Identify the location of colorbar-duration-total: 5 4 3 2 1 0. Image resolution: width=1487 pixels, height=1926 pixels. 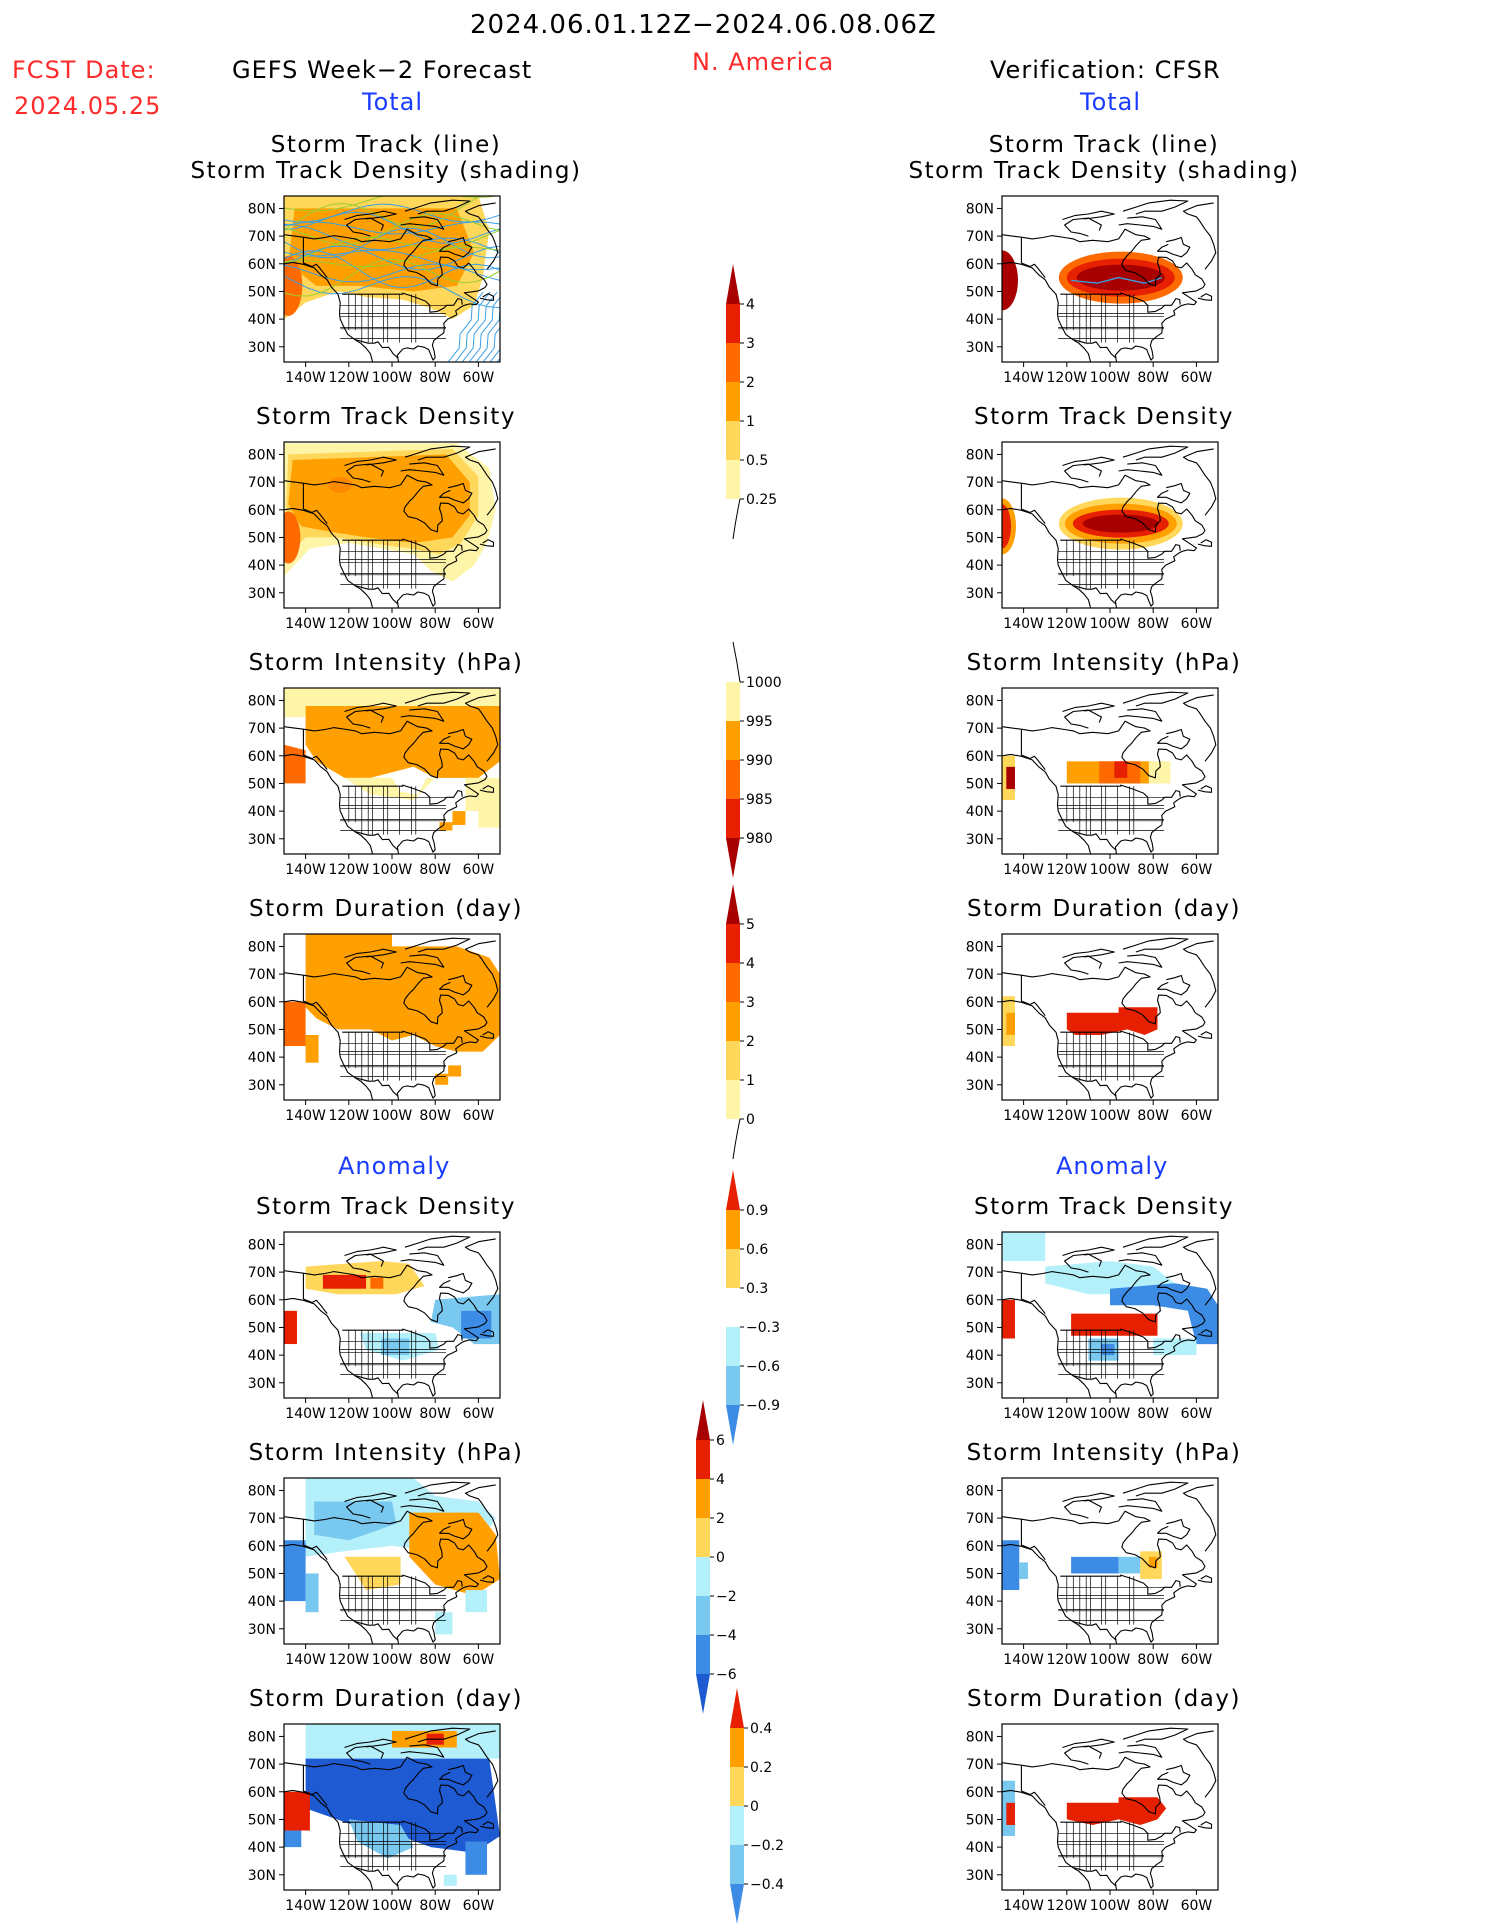
(740, 1022).